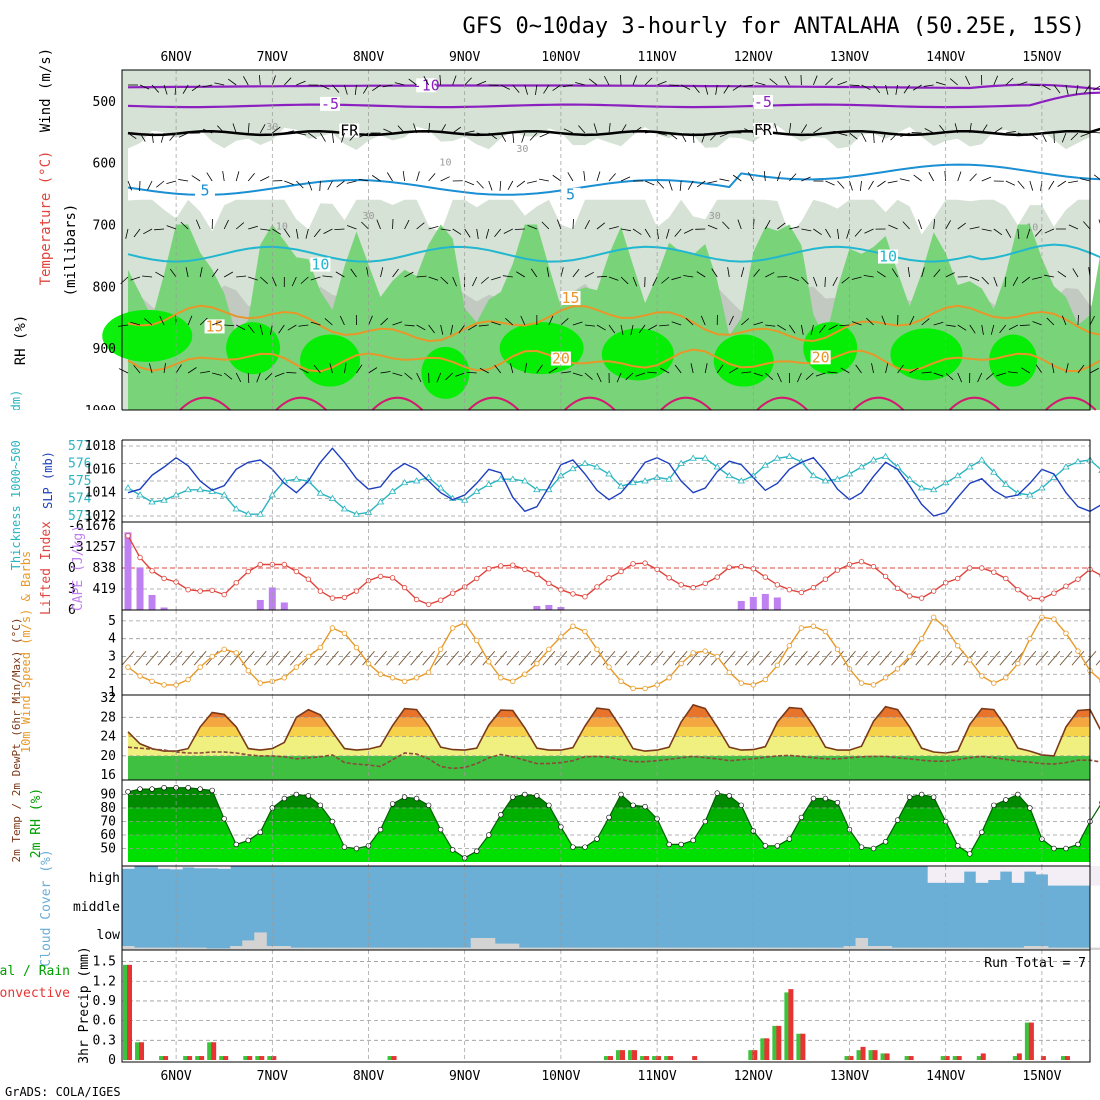  I want to click on x-tick-label-bottom: 15NOV, so click(1041, 1076).